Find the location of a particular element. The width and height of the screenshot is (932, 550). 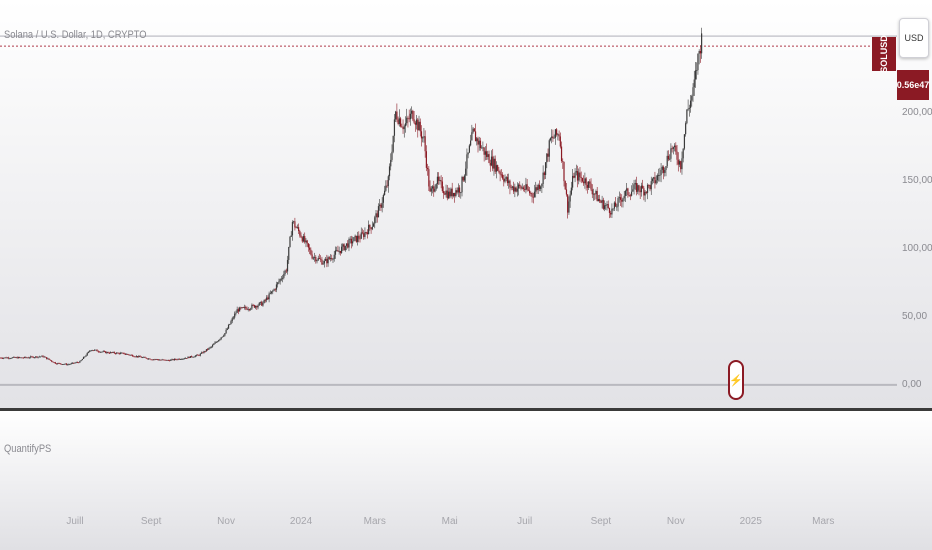

x-tick-label: Juill is located at coordinates (75, 521).